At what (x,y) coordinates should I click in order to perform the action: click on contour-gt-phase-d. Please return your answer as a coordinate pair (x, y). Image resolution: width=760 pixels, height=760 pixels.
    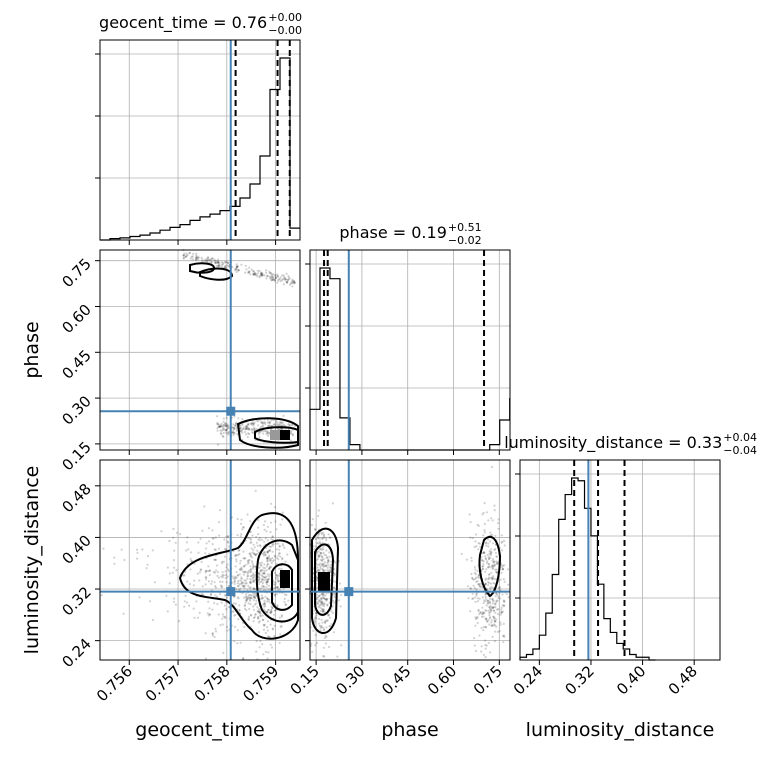
    Looking at the image, I should click on (276, 435).